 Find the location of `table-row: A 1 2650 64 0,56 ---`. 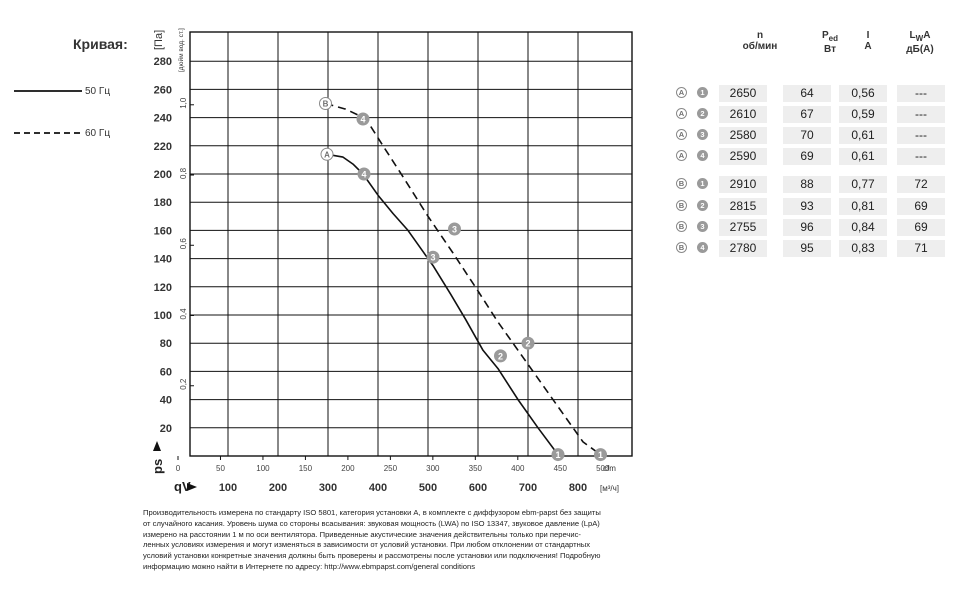

table-row: A 1 2650 64 0,56 --- is located at coordinates (810, 93).